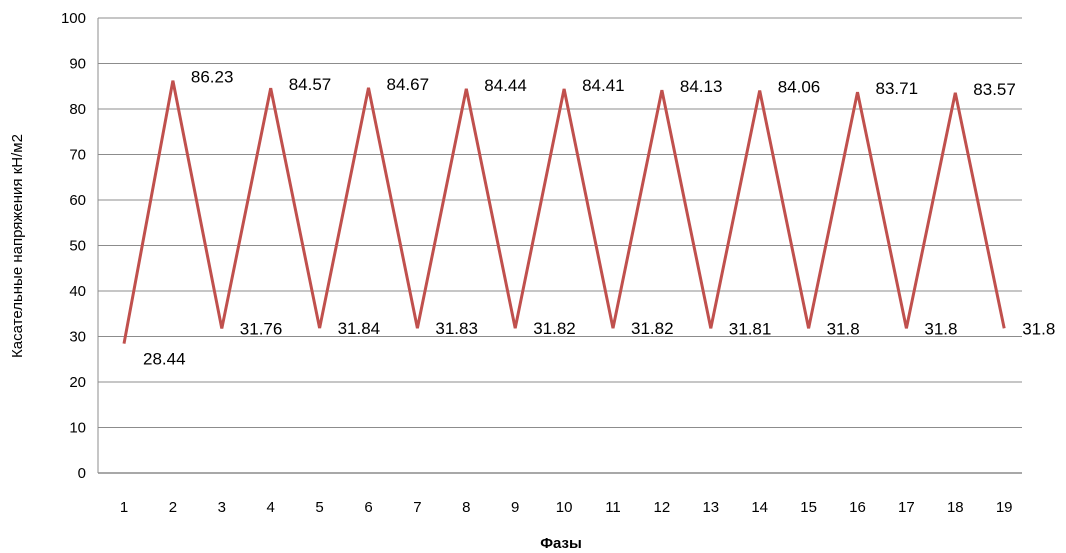 The image size is (1066, 553). I want to click on data-label: 83.71, so click(897, 88).